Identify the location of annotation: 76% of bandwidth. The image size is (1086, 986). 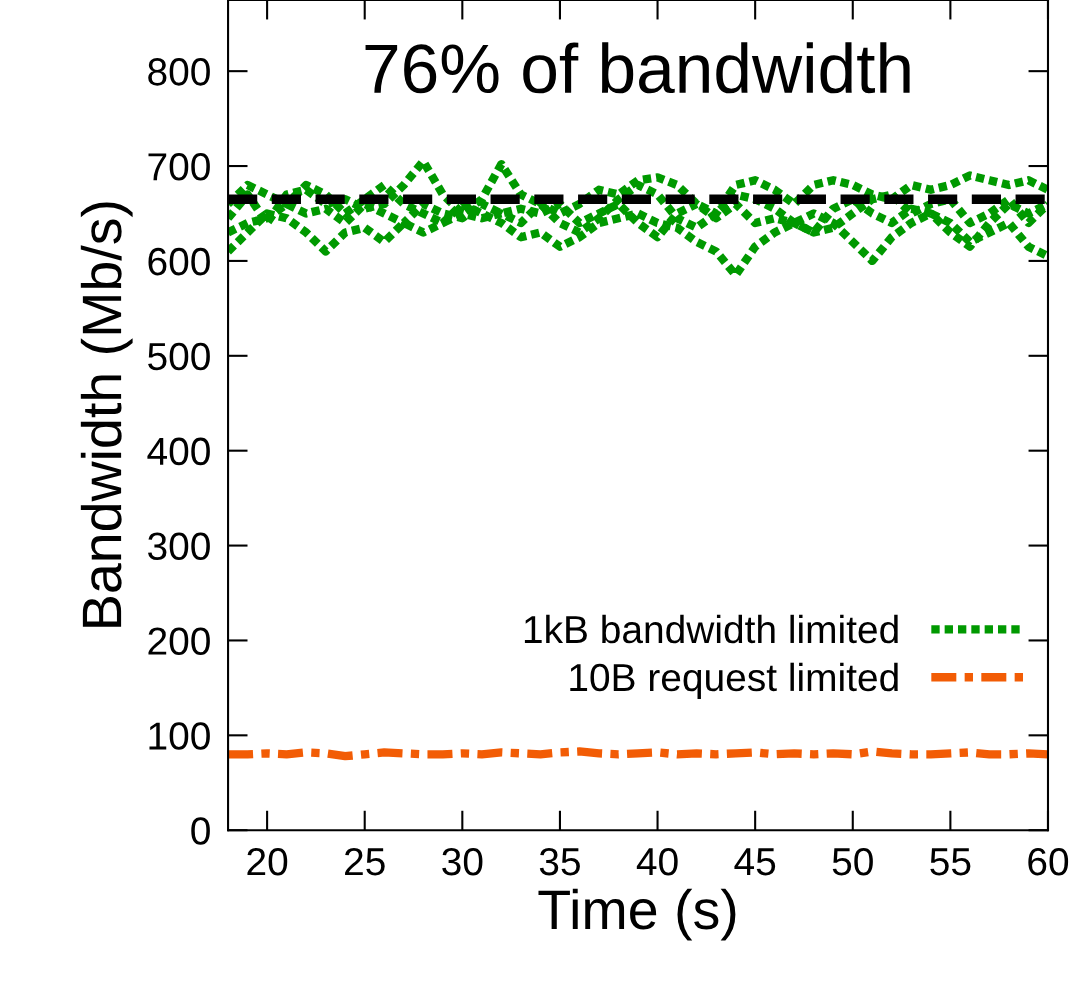
(637, 68).